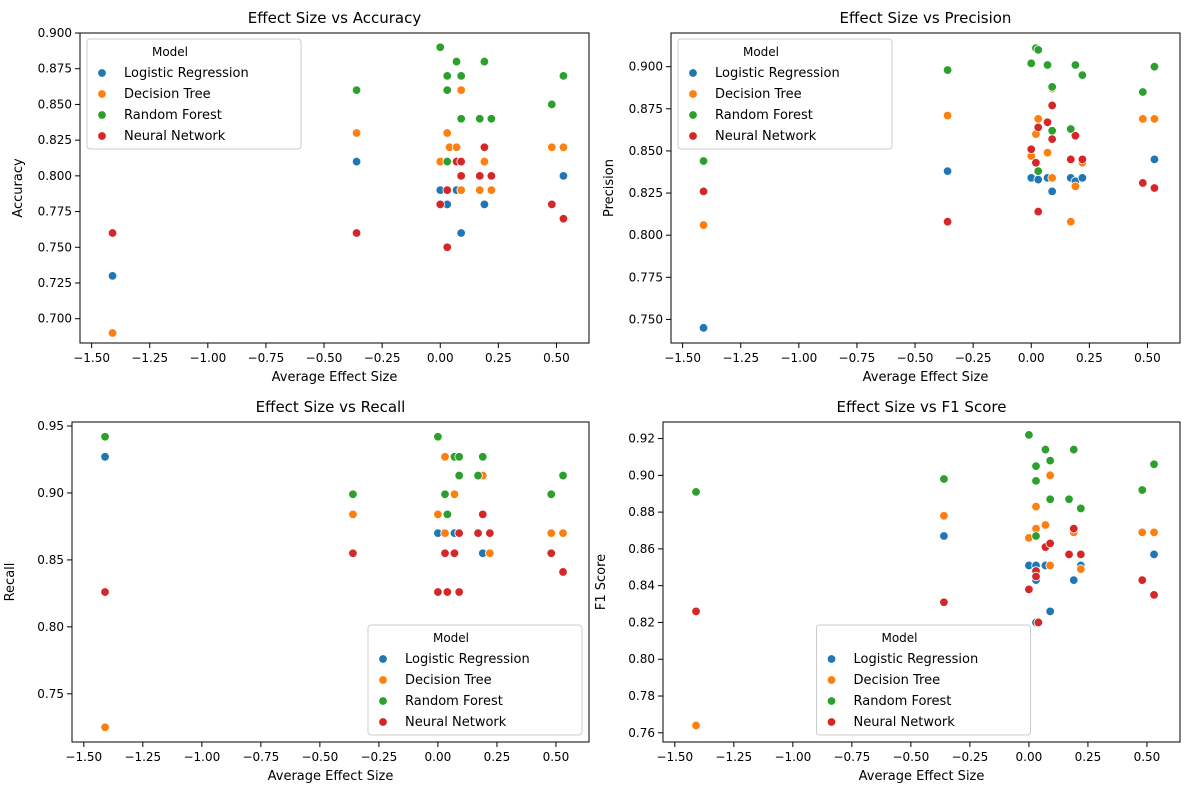  I want to click on x-axis-label: Average Effect Size, so click(335, 377).